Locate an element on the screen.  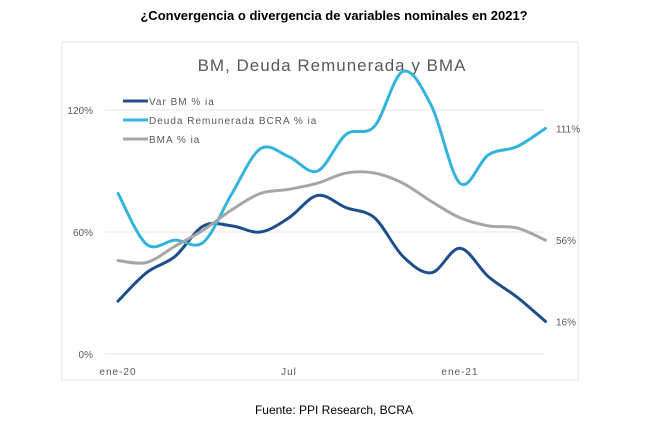
legend-label: Var BM % ia is located at coordinates (182, 102).